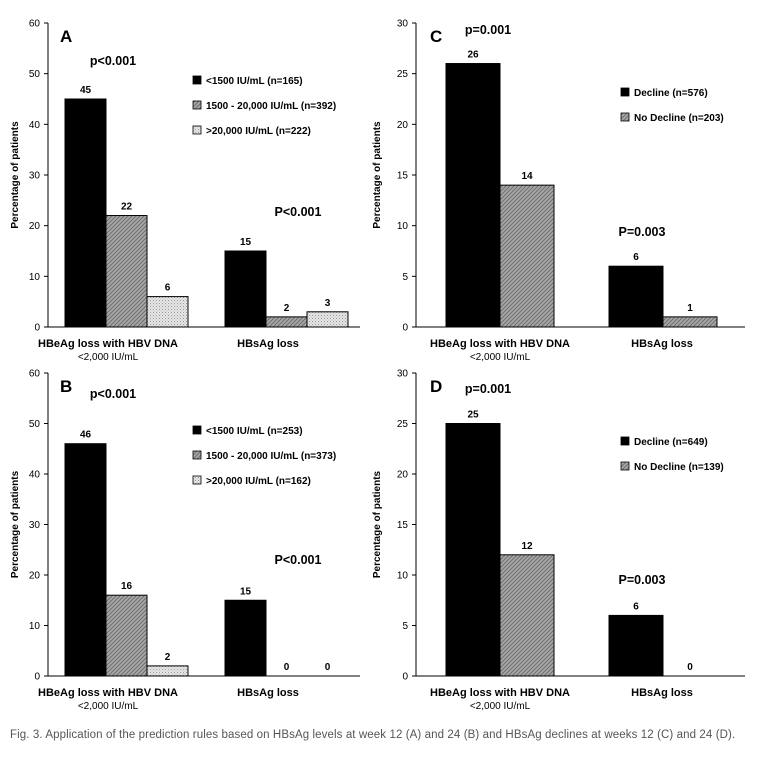  What do you see at coordinates (271, 106) in the screenshot?
I see `legend-label: 1500 - 20,000 IU/mL (n=392)` at bounding box center [271, 106].